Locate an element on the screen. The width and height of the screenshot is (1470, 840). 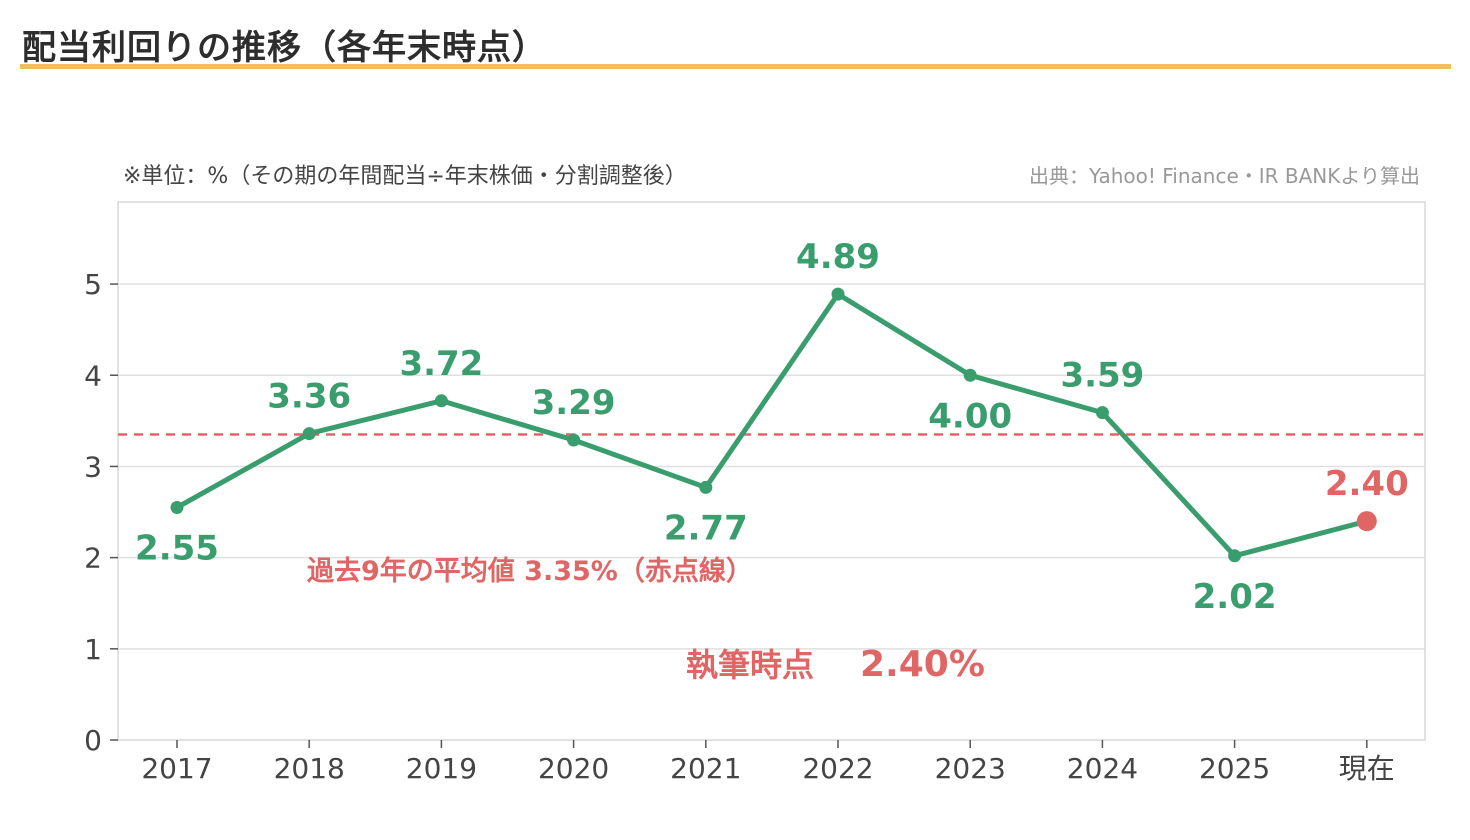
current-annotation-prefix: 執筆時点 is located at coordinates (750, 665).